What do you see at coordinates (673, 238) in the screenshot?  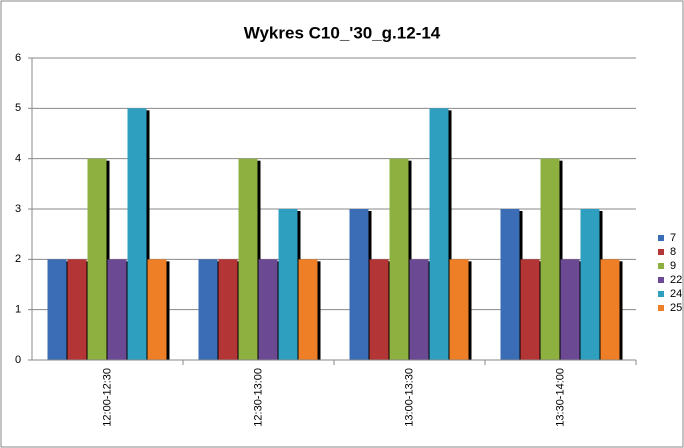 I see `legend-label: 7` at bounding box center [673, 238].